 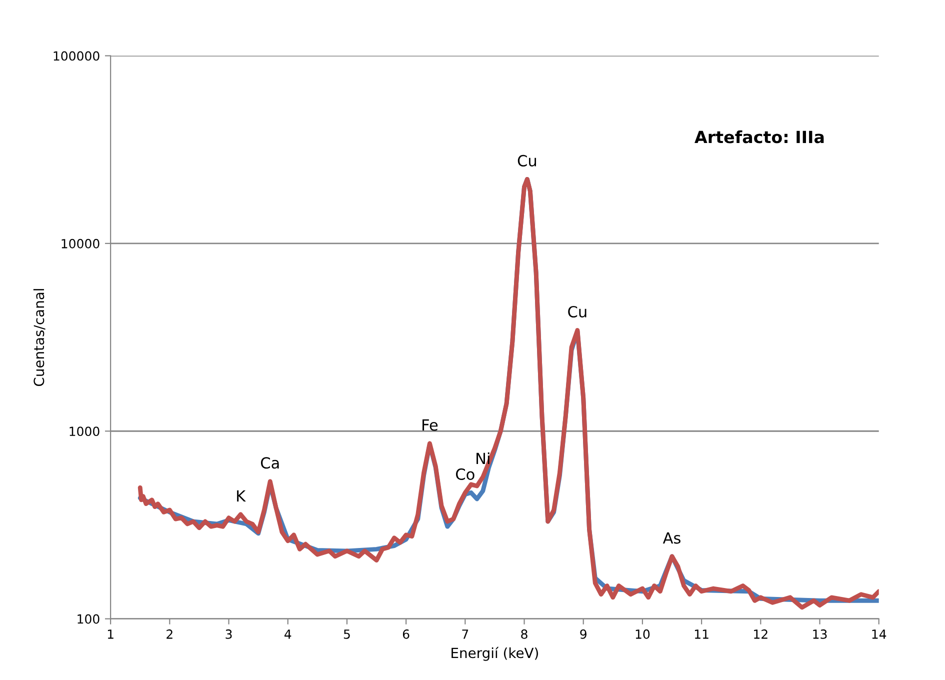 I want to click on annotation: Ca, so click(x=269, y=463).